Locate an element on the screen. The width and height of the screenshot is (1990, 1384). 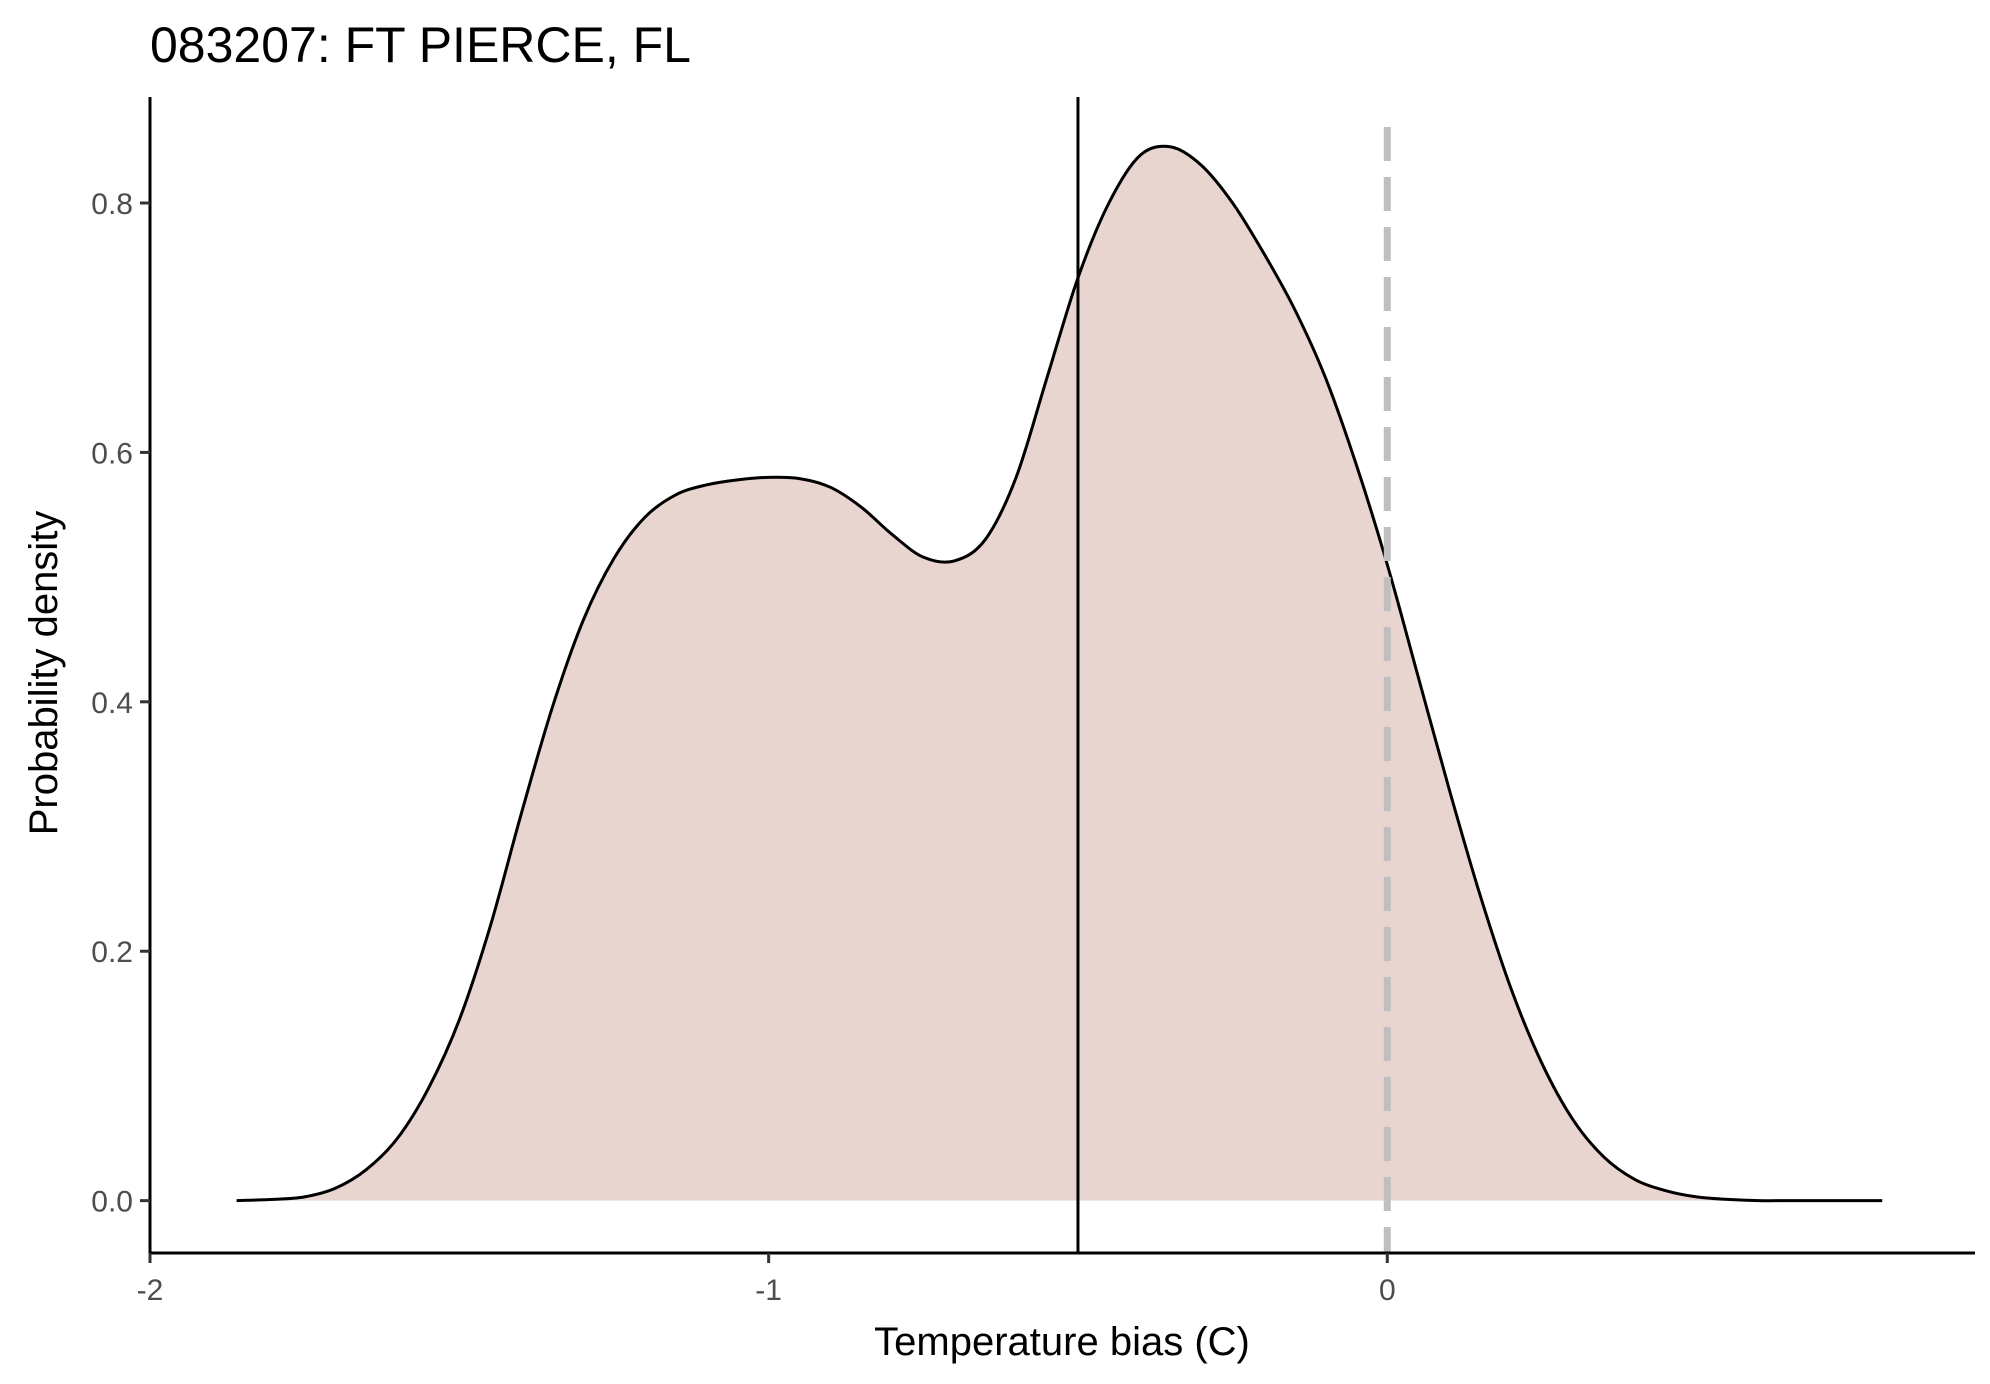
y-tick-label: 0.0 is located at coordinates (112, 1202).